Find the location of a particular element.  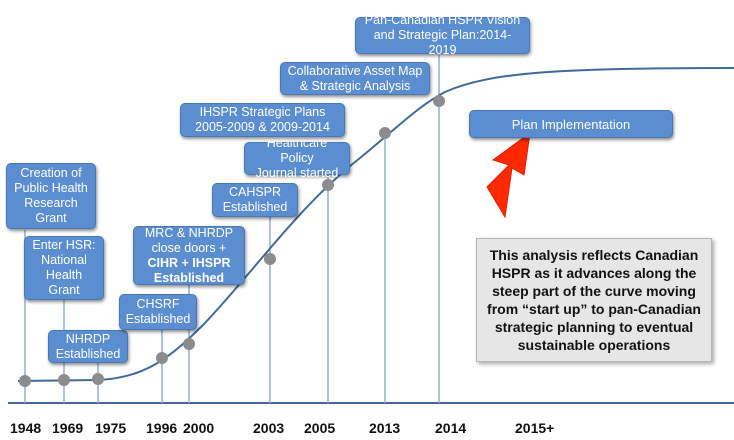

milestone-box-1969: Enter HSR: National Health Grant is located at coordinates (64, 268).